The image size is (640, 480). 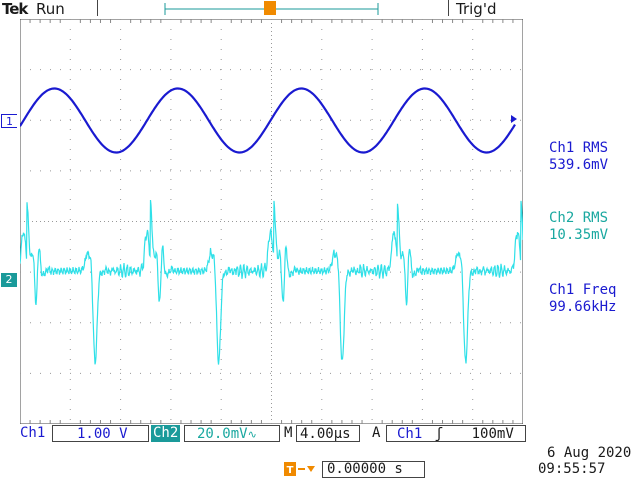 What do you see at coordinates (222, 434) in the screenshot?
I see `ch2-scale: 20.0mV` at bounding box center [222, 434].